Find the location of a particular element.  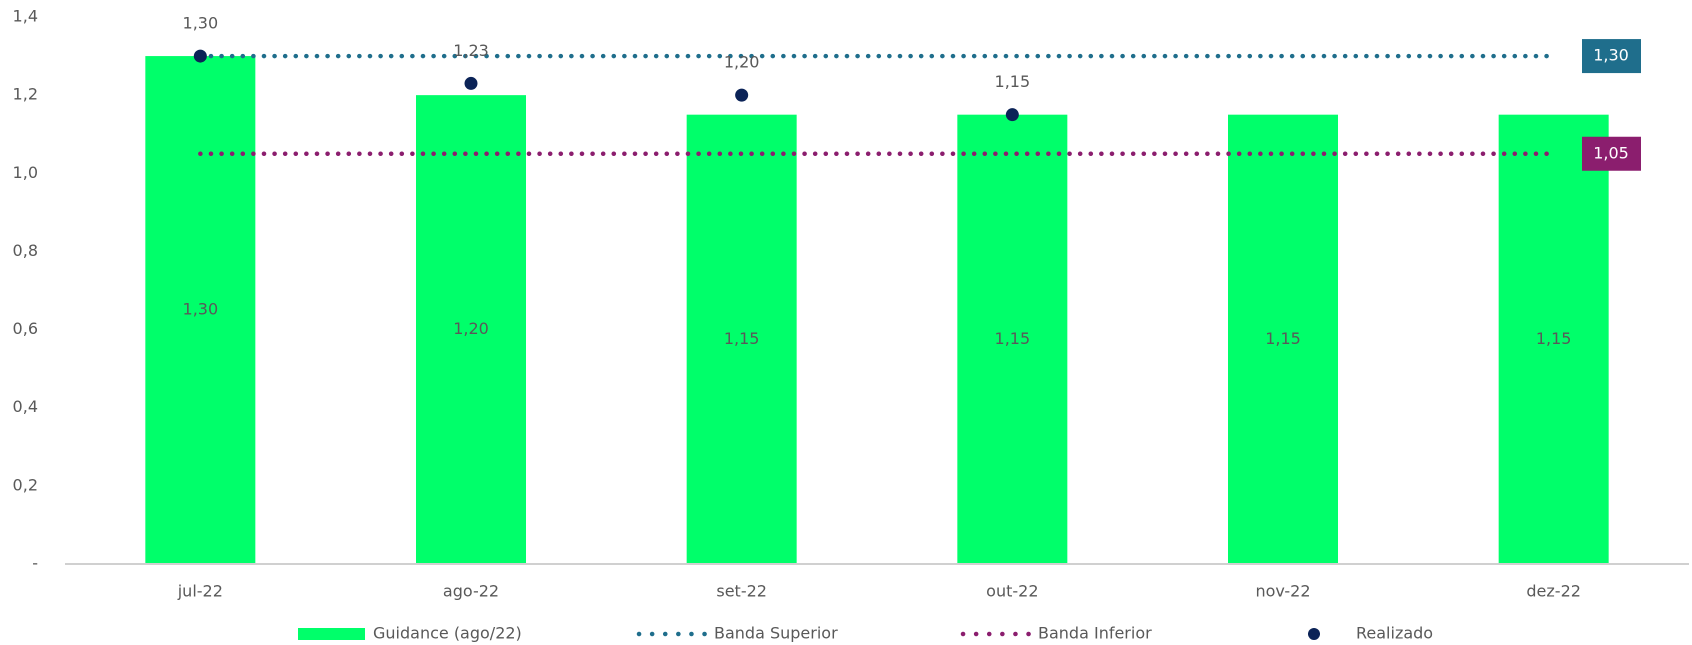

point-label: 1,23 is located at coordinates (471, 50).